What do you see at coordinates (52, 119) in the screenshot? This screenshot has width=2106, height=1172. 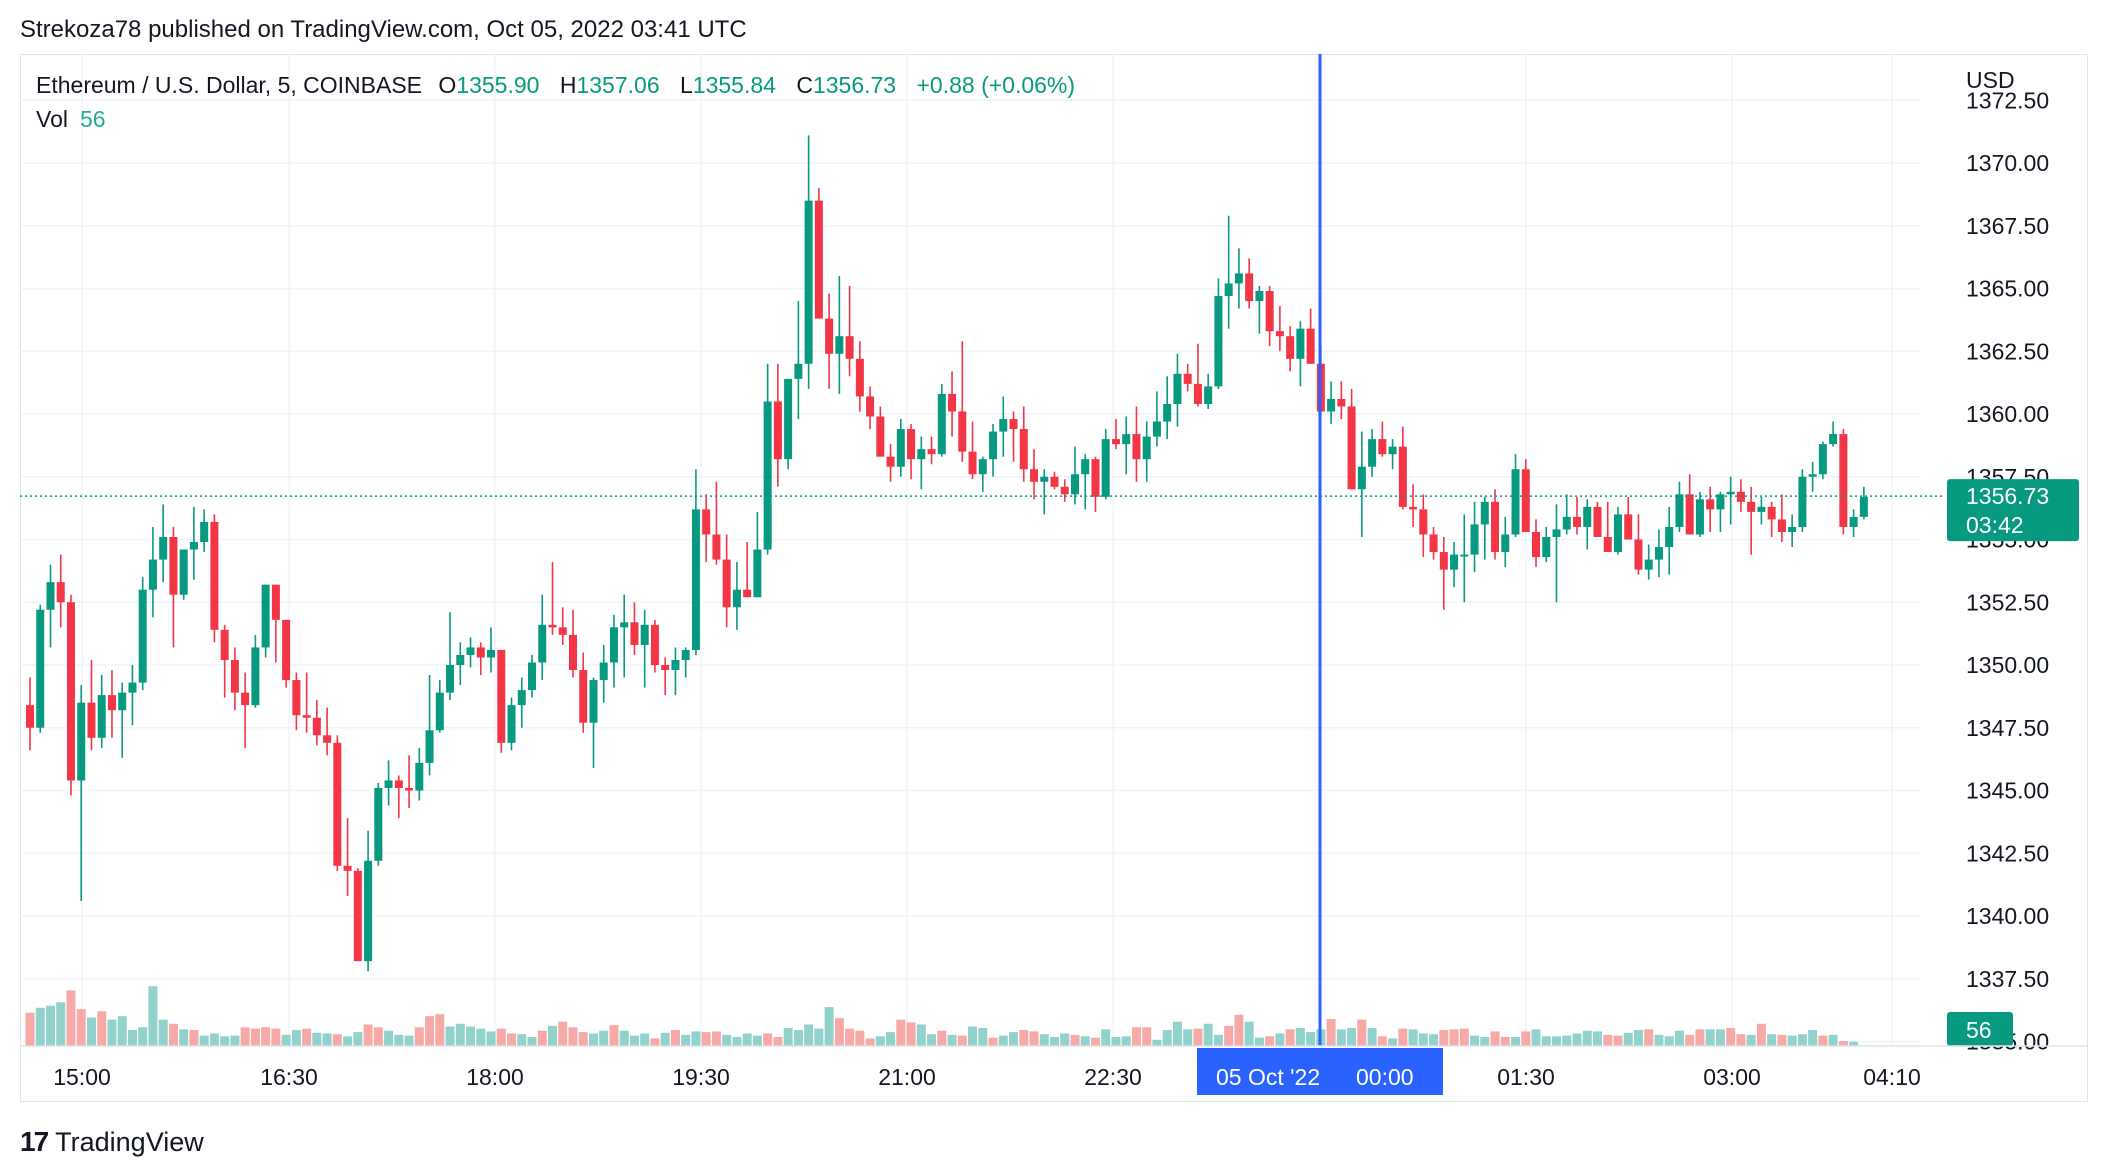 I see `volume-label: Vol` at bounding box center [52, 119].